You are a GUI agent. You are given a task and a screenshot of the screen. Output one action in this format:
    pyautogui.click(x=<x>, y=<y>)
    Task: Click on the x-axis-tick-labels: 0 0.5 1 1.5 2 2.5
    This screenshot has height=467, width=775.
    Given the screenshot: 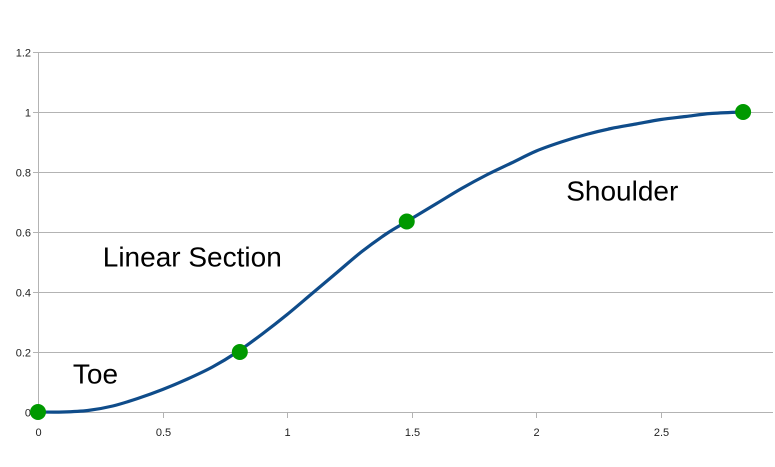 What is the action you would take?
    pyautogui.click(x=352, y=425)
    